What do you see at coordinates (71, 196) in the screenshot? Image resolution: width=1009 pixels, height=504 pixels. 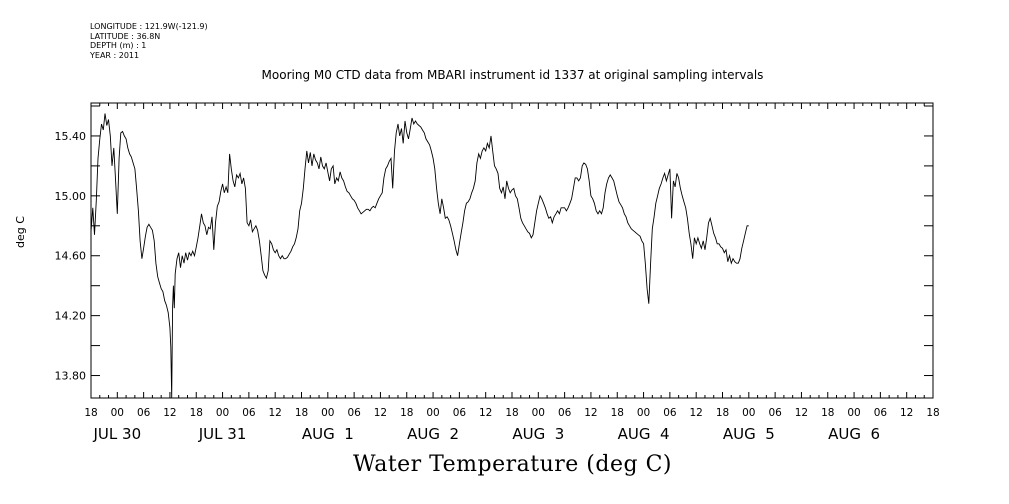 I see `y-tick-label: 15.00` at bounding box center [71, 196].